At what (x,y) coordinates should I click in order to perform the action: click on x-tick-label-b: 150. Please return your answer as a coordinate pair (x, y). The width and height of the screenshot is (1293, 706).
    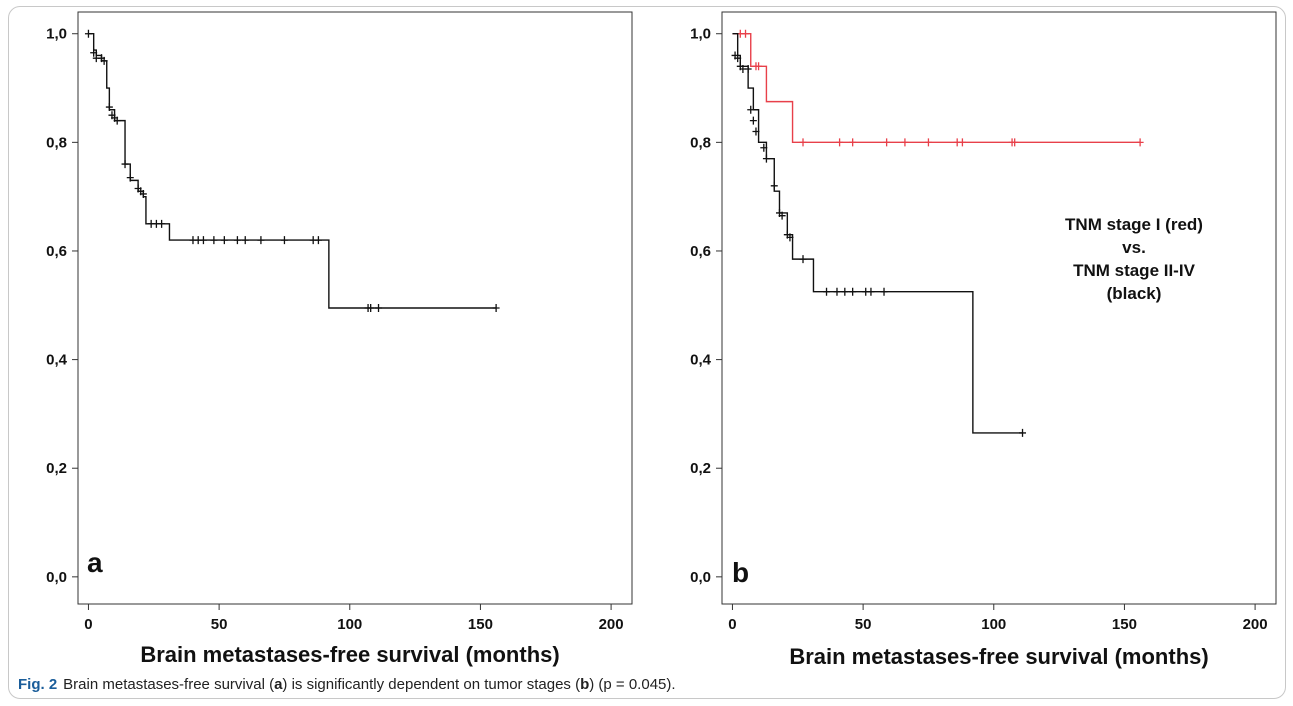
    Looking at the image, I should click on (1124, 624).